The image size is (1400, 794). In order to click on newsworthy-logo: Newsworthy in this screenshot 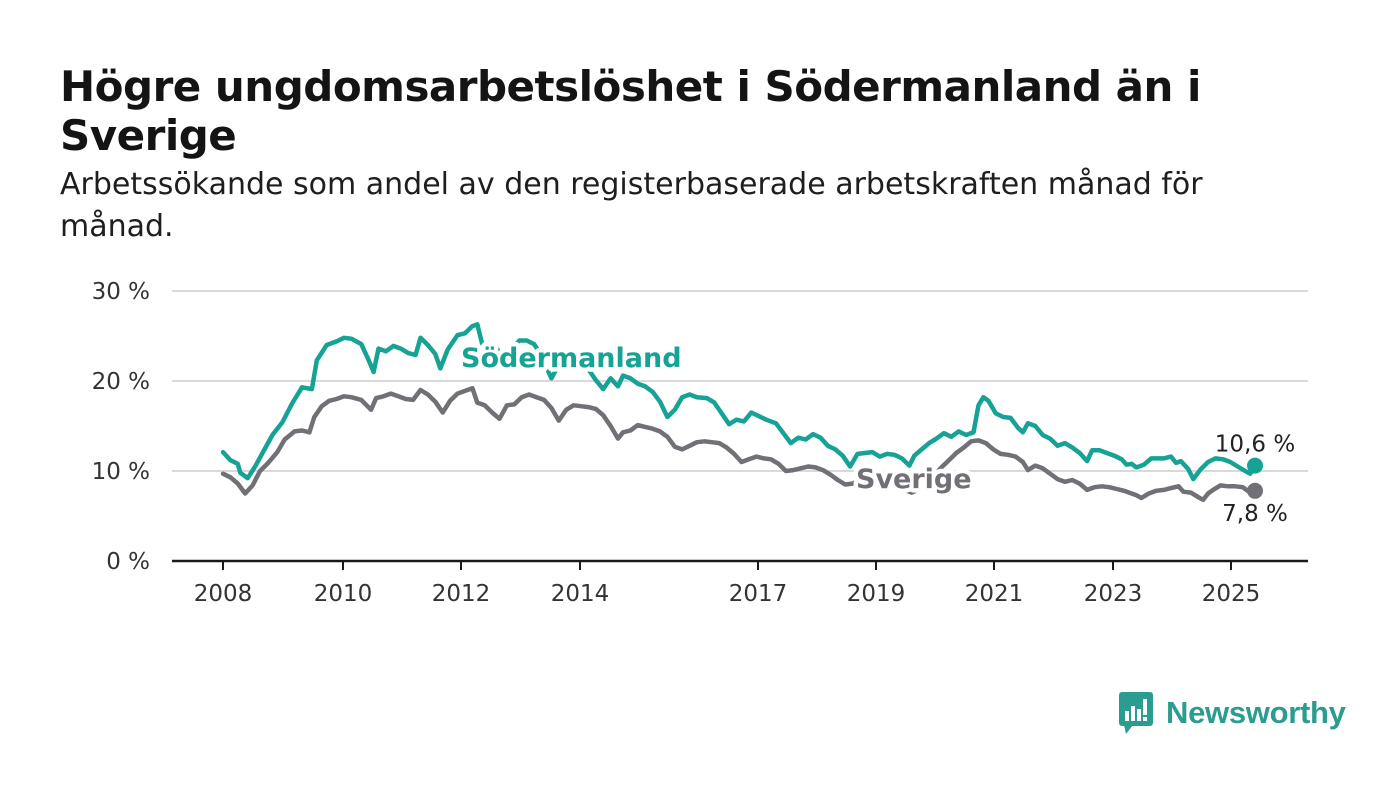, I will do `click(1232, 713)`.